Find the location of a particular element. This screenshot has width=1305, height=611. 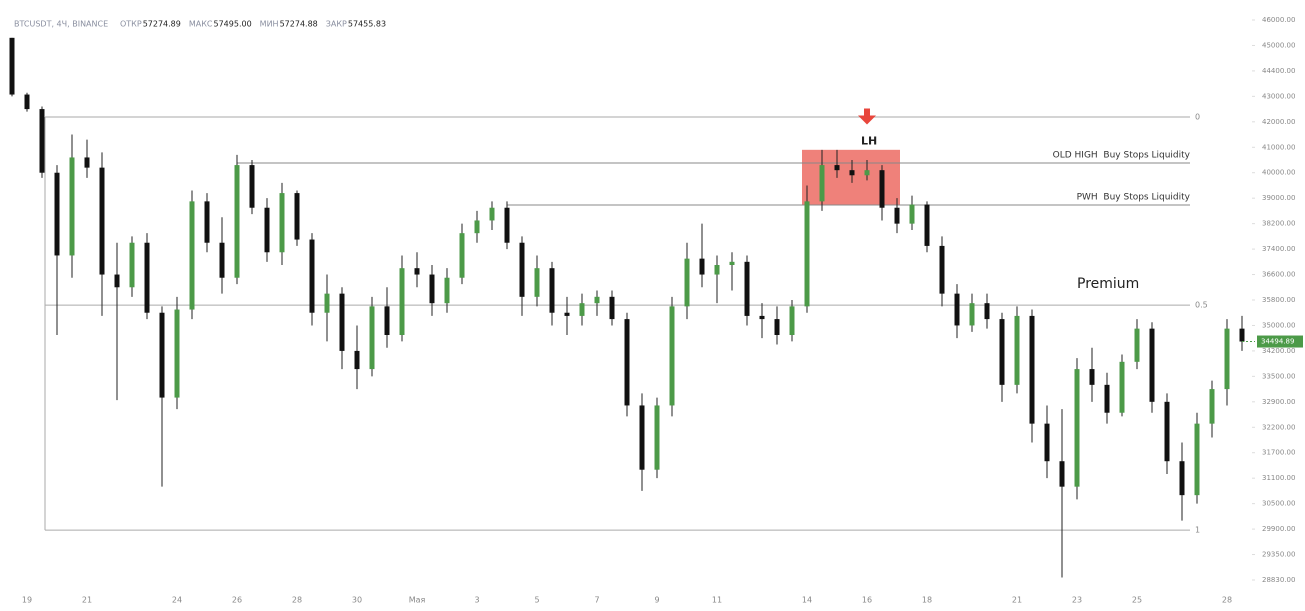

x-tick-label: 18 is located at coordinates (927, 600).